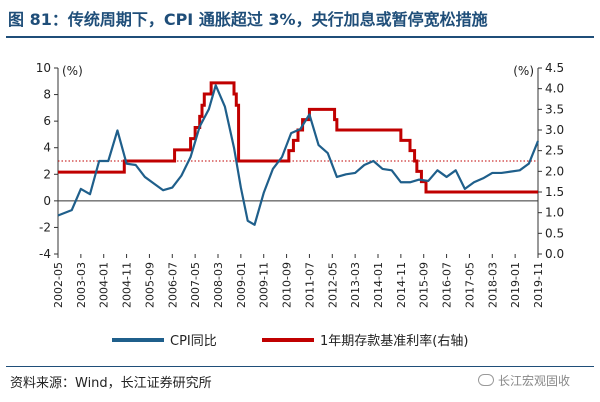 Image resolution: width=600 pixels, height=402 pixels. I want to click on x-tick-label: 2019-11, so click(538, 285).